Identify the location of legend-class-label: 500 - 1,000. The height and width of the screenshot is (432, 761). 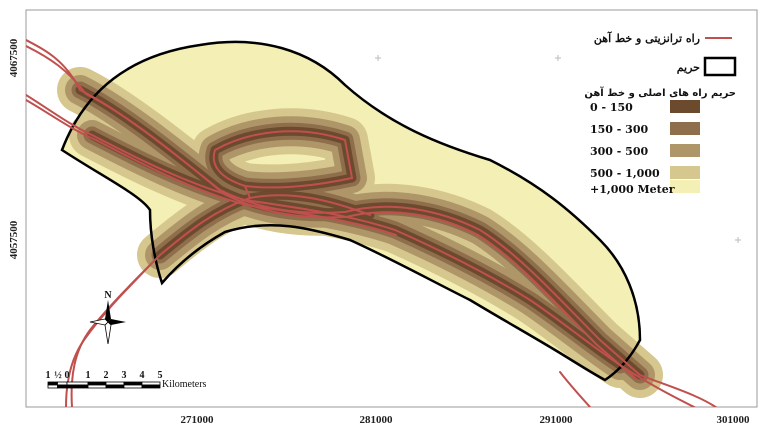
(625, 173).